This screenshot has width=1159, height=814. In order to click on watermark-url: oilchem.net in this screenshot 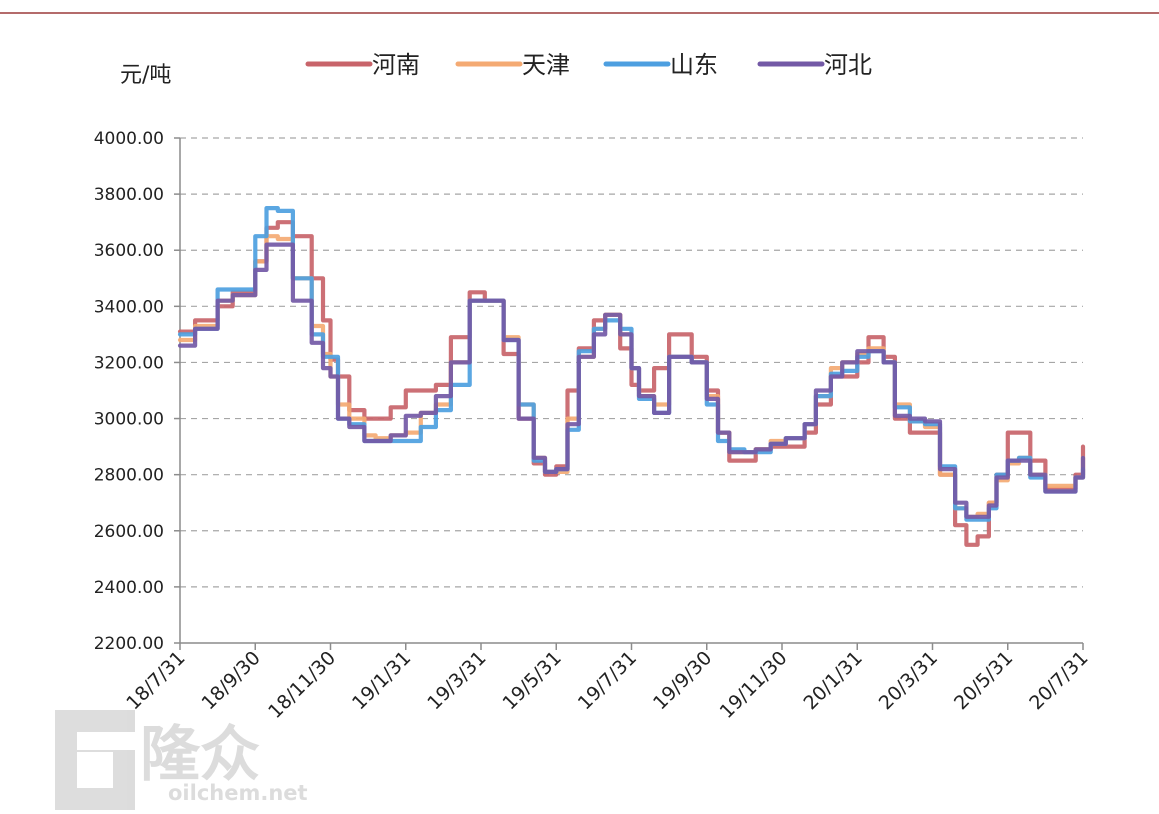, I will do `click(238, 793)`.